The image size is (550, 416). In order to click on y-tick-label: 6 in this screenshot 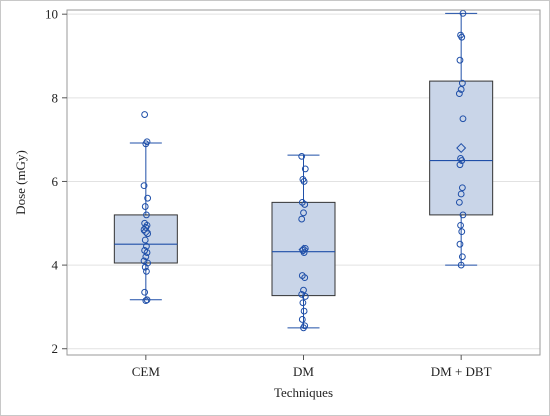, I will do `click(55, 181)`.